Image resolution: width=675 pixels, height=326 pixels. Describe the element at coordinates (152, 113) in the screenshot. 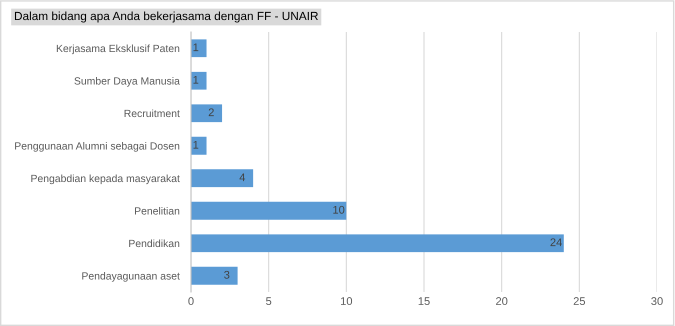

I see `y-tick-label: Recruitment` at that location.